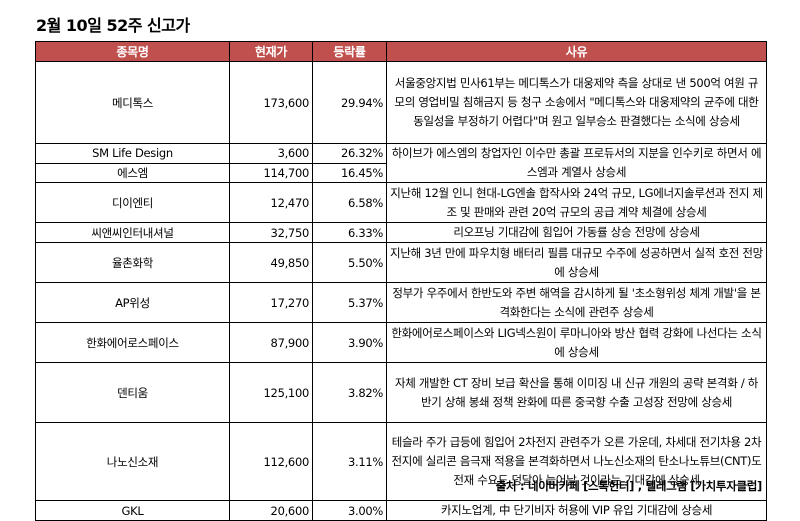 The height and width of the screenshot is (521, 800). I want to click on header-change: 등락률, so click(349, 51).